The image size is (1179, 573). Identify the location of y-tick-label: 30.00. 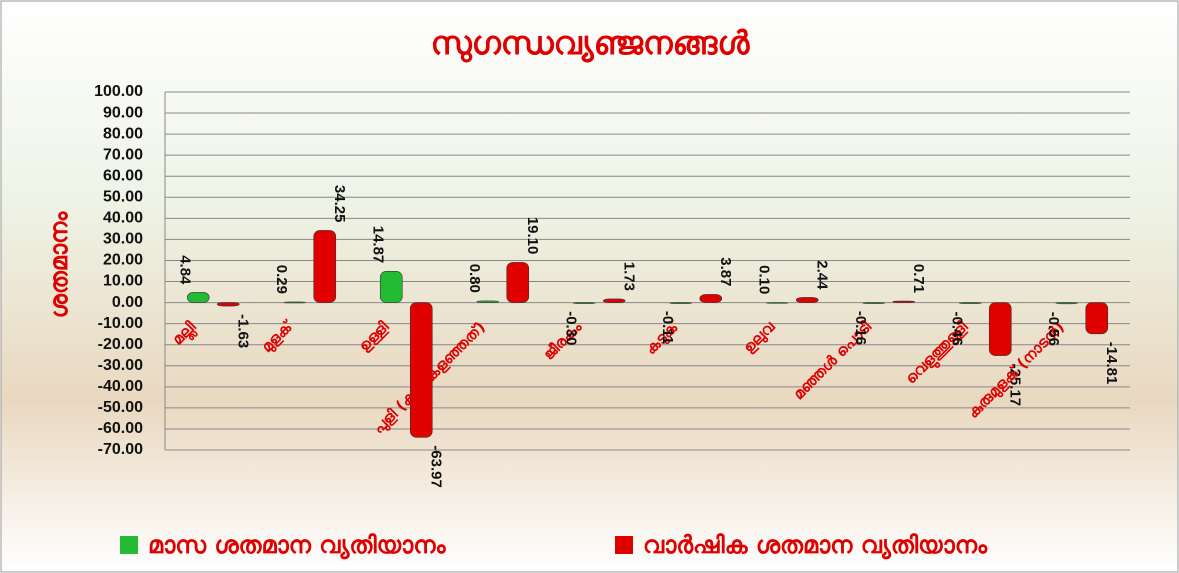
(123, 239).